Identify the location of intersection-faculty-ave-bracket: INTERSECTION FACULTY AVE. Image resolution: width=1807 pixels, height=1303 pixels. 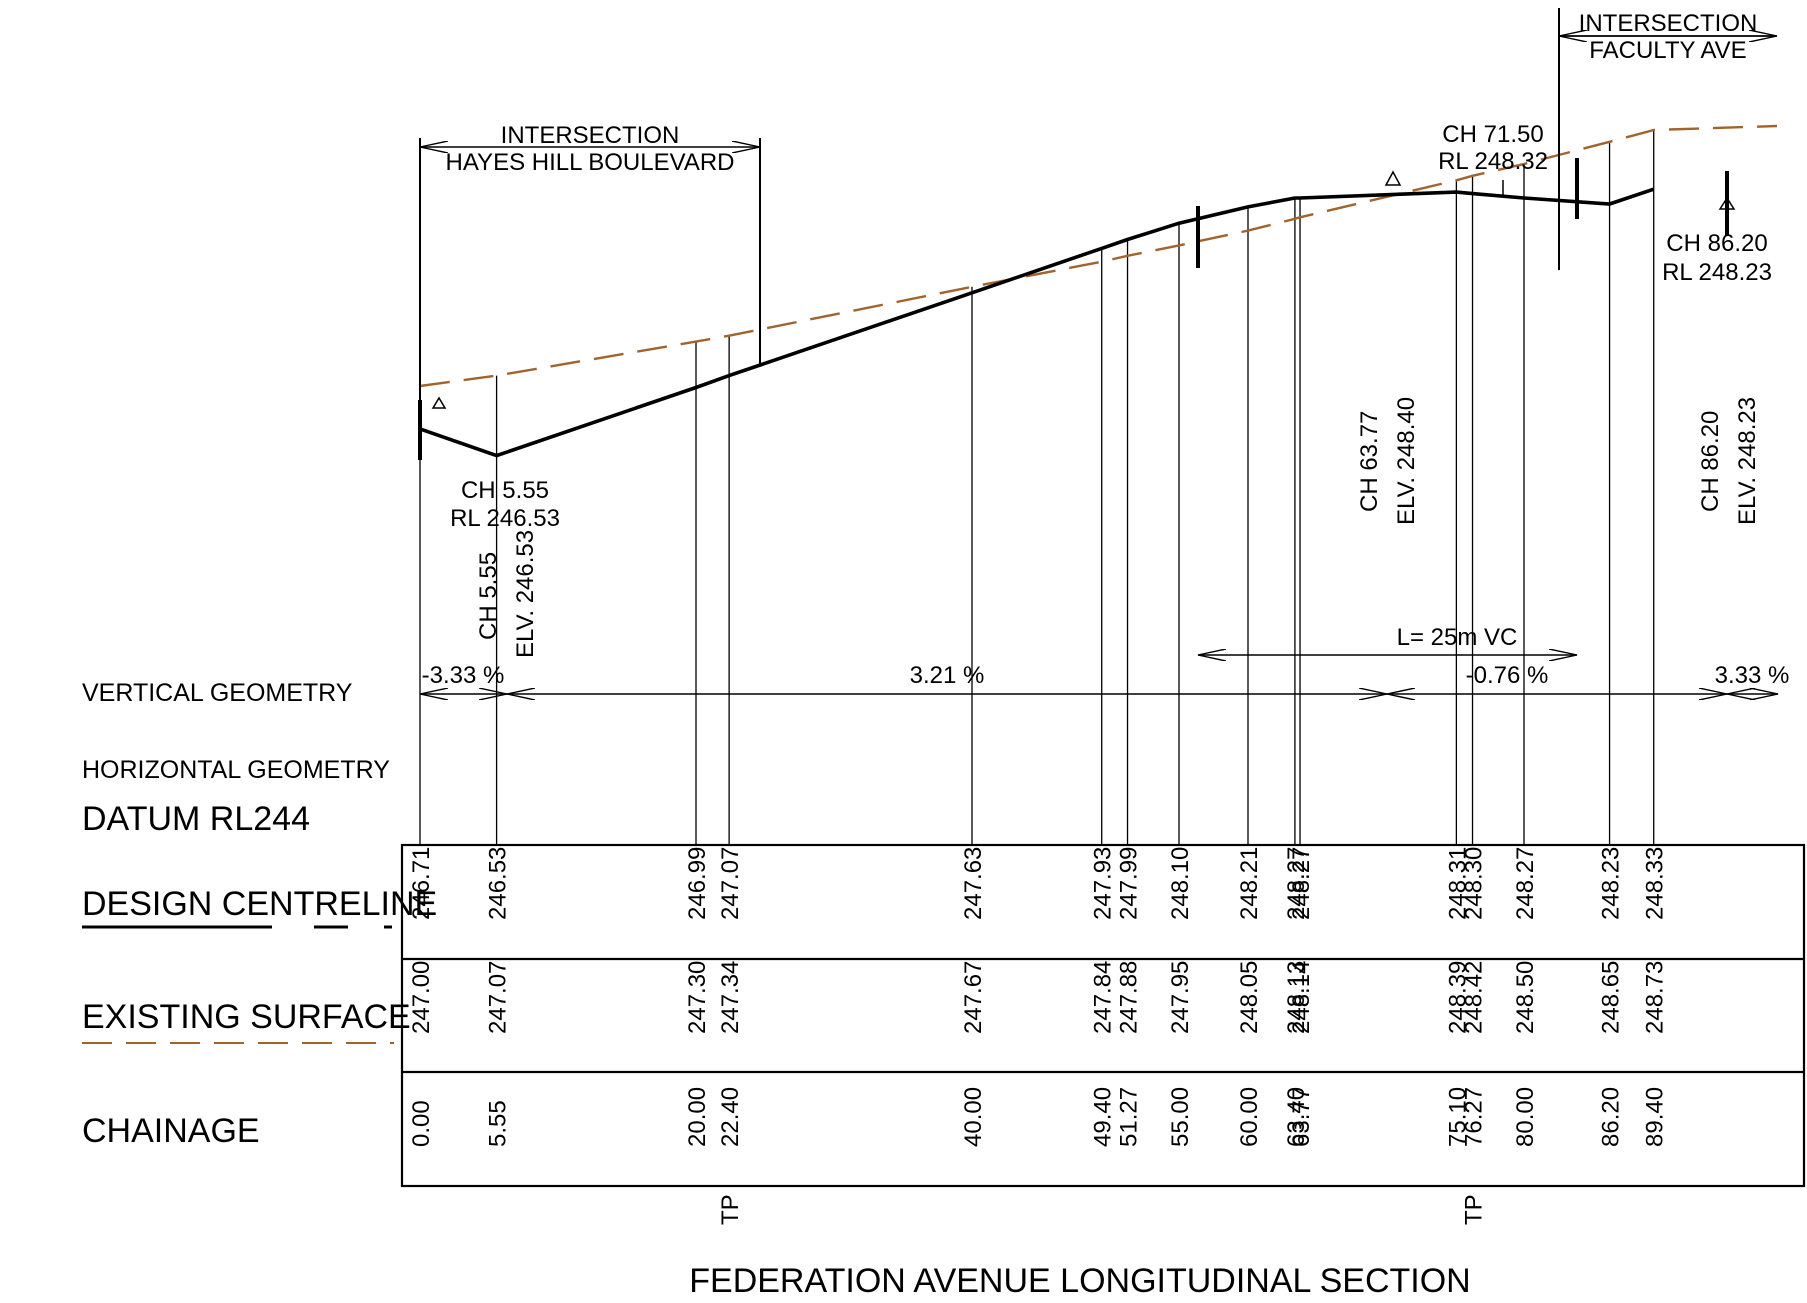
(1667, 139).